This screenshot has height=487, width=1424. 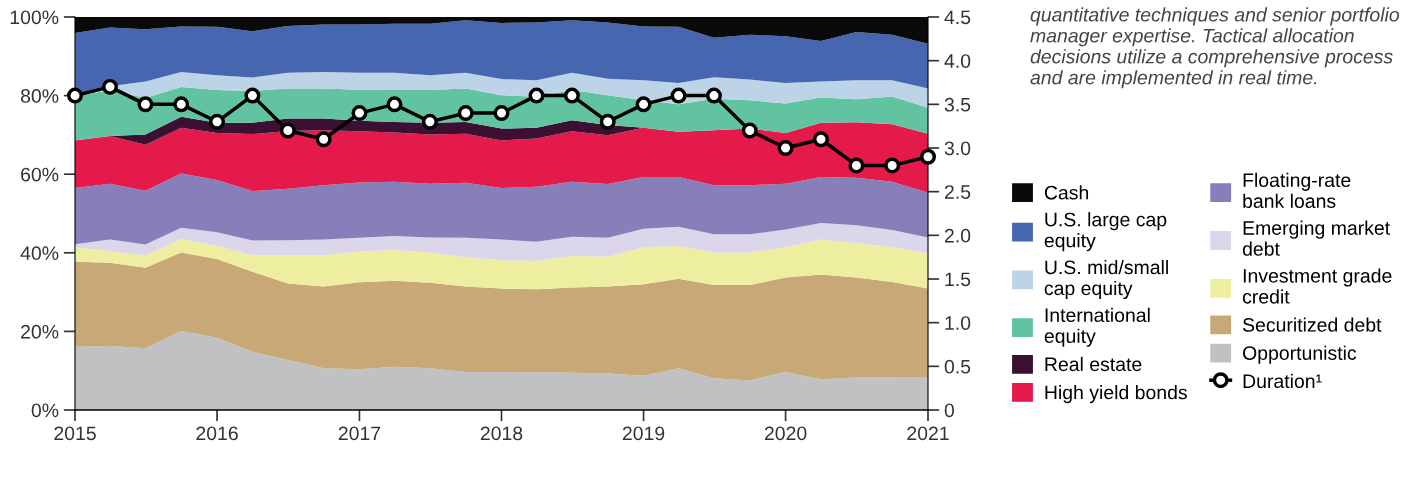 I want to click on y-tick-label: 40%, so click(x=39, y=253).